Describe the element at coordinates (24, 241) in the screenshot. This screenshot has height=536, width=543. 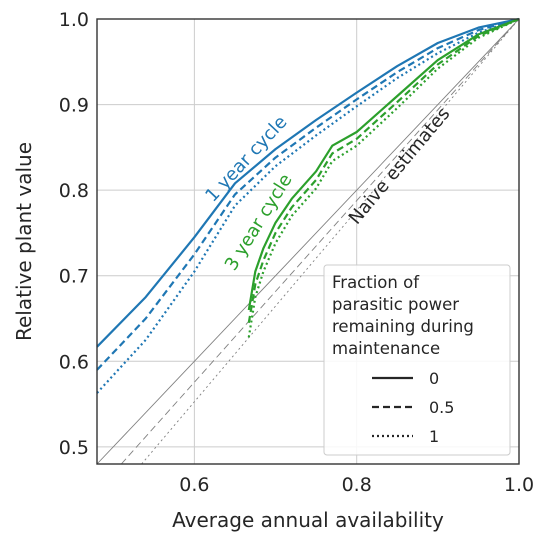
I see `y-axis-label: Relative plant value` at that location.